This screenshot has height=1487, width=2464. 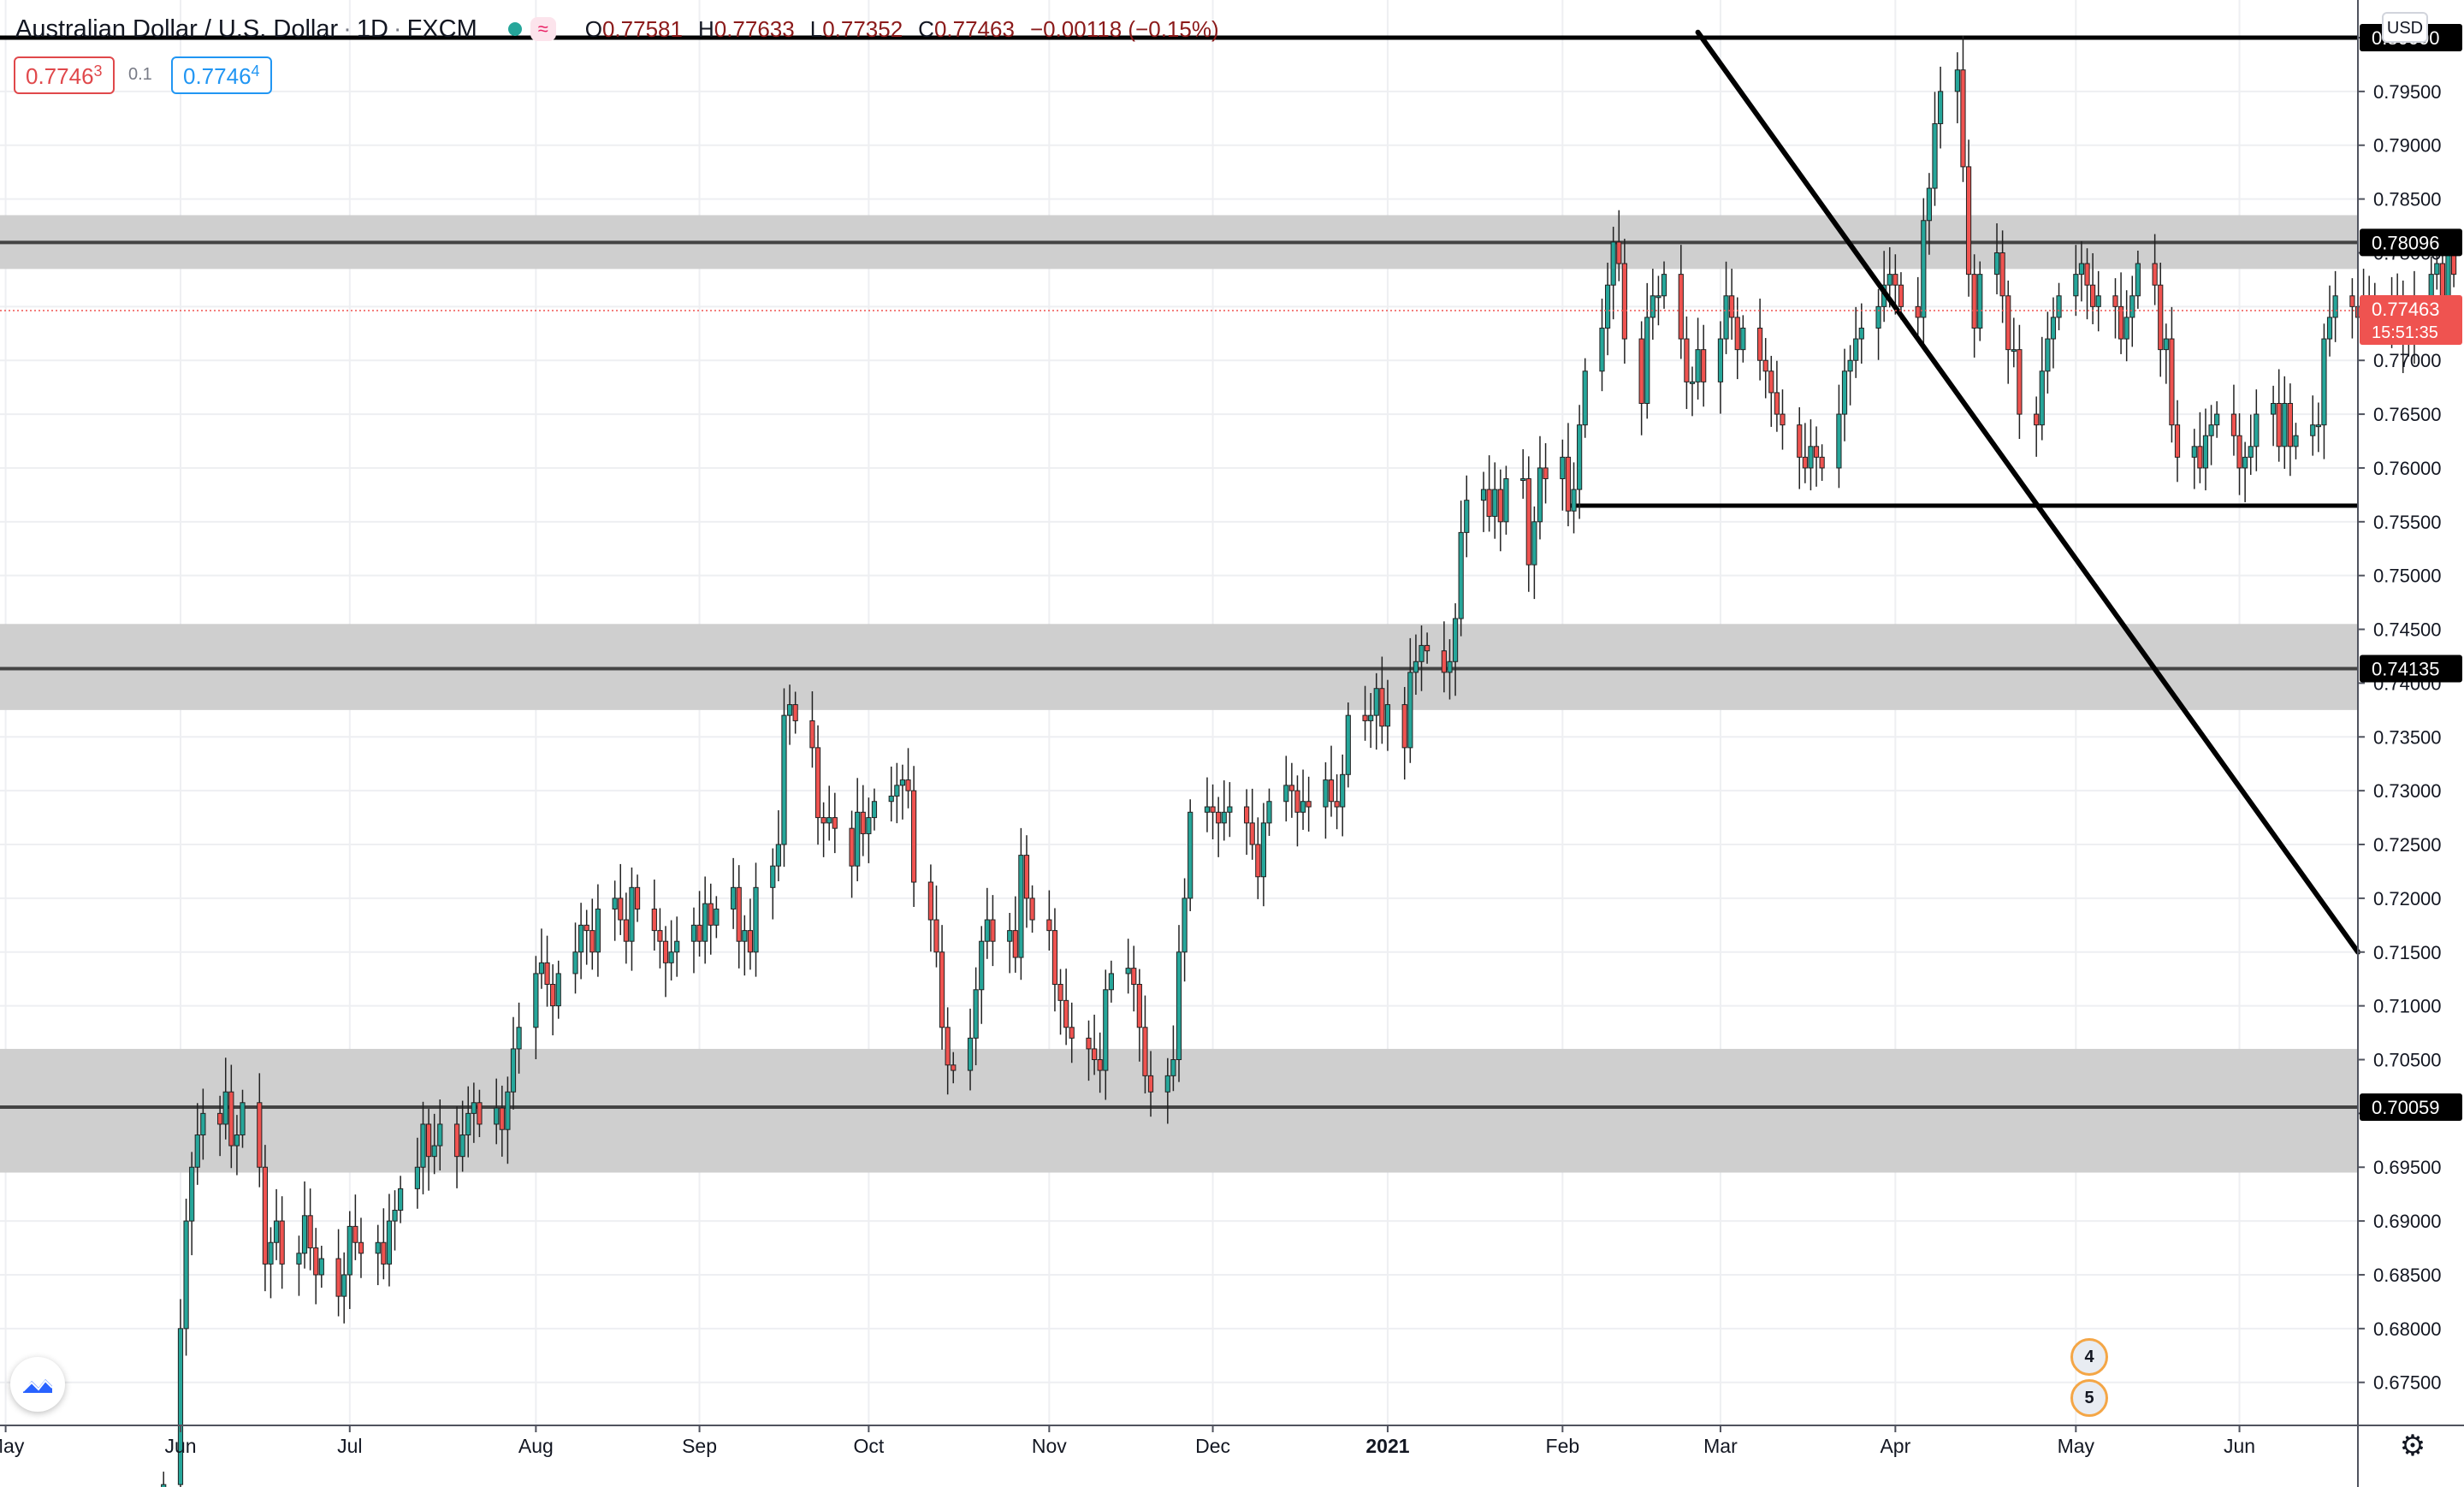 I want to click on price-tick-label: 0.68000, so click(x=2407, y=1329).